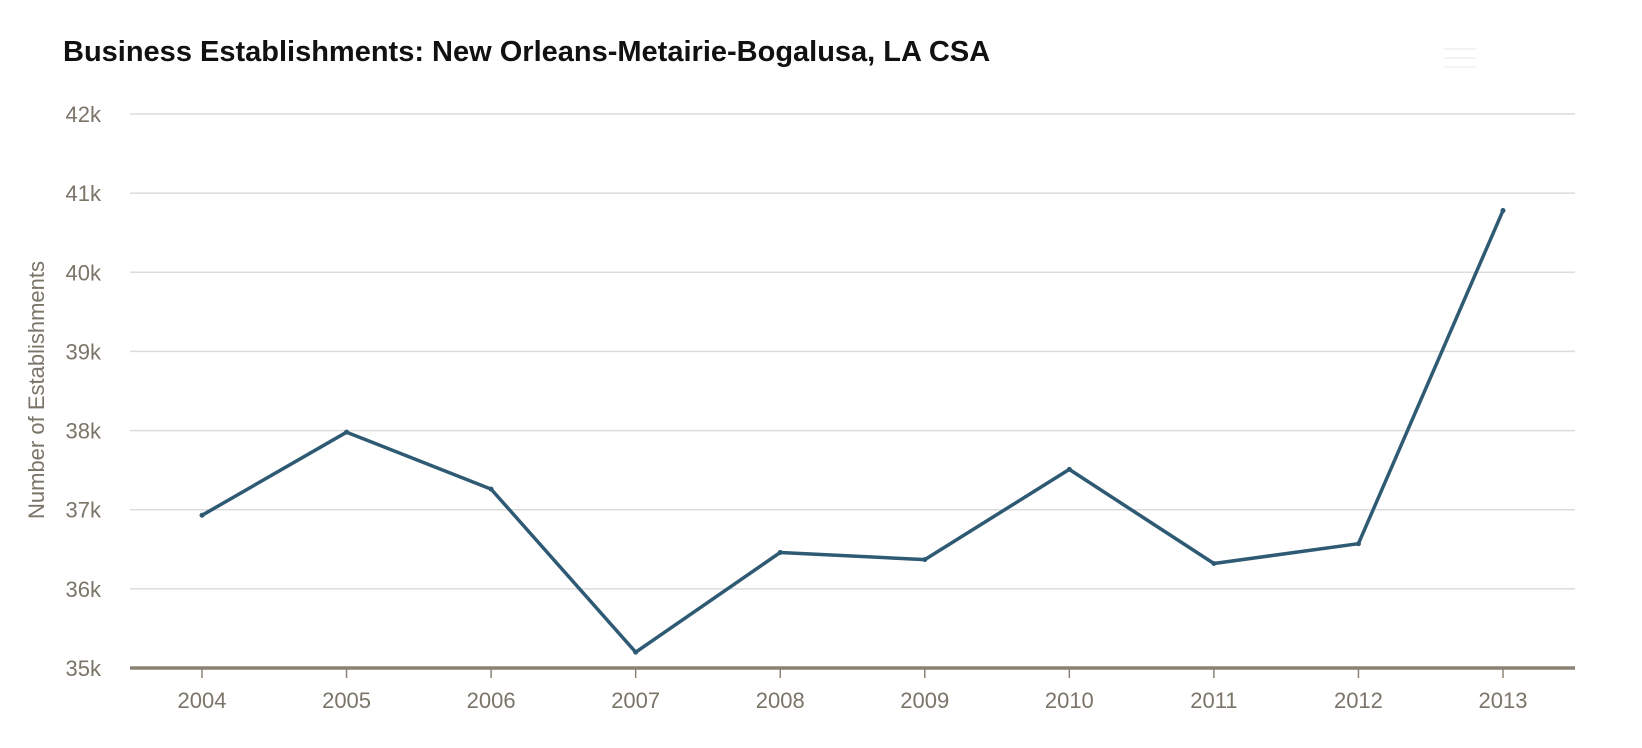  Describe the element at coordinates (84, 668) in the screenshot. I see `y-tick-label: 35k` at that location.